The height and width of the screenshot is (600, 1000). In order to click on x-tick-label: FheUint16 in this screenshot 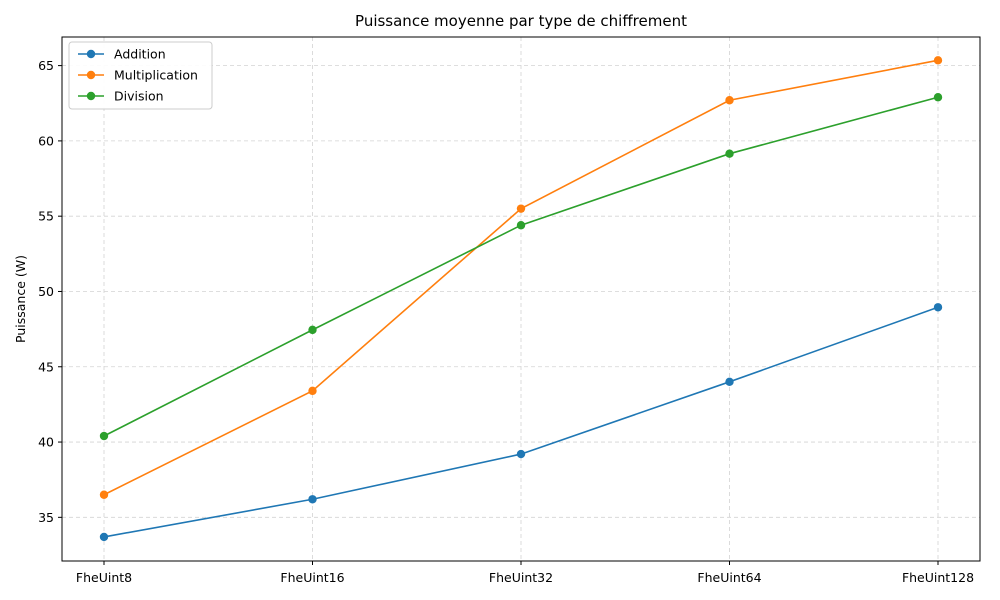, I will do `click(312, 577)`.